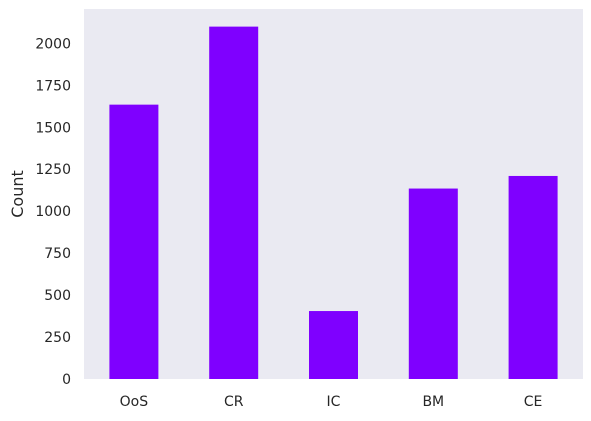 The image size is (591, 421). What do you see at coordinates (66, 380) in the screenshot?
I see `y-tick-label: 0` at bounding box center [66, 380].